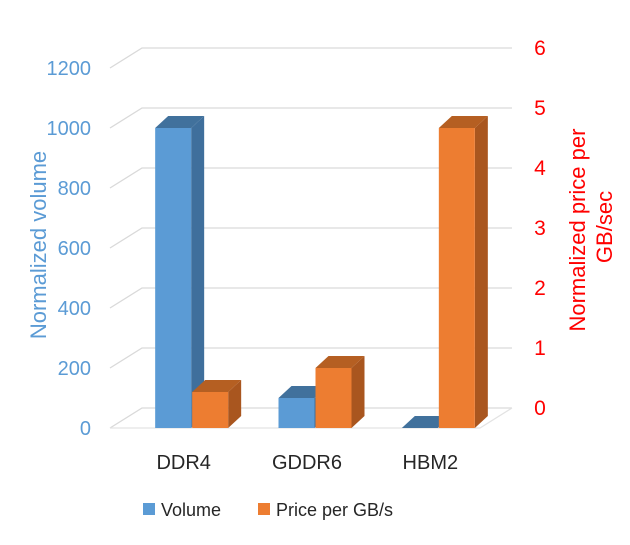 Image resolution: width=630 pixels, height=545 pixels. What do you see at coordinates (183, 463) in the screenshot?
I see `category-label: DDR4` at bounding box center [183, 463].